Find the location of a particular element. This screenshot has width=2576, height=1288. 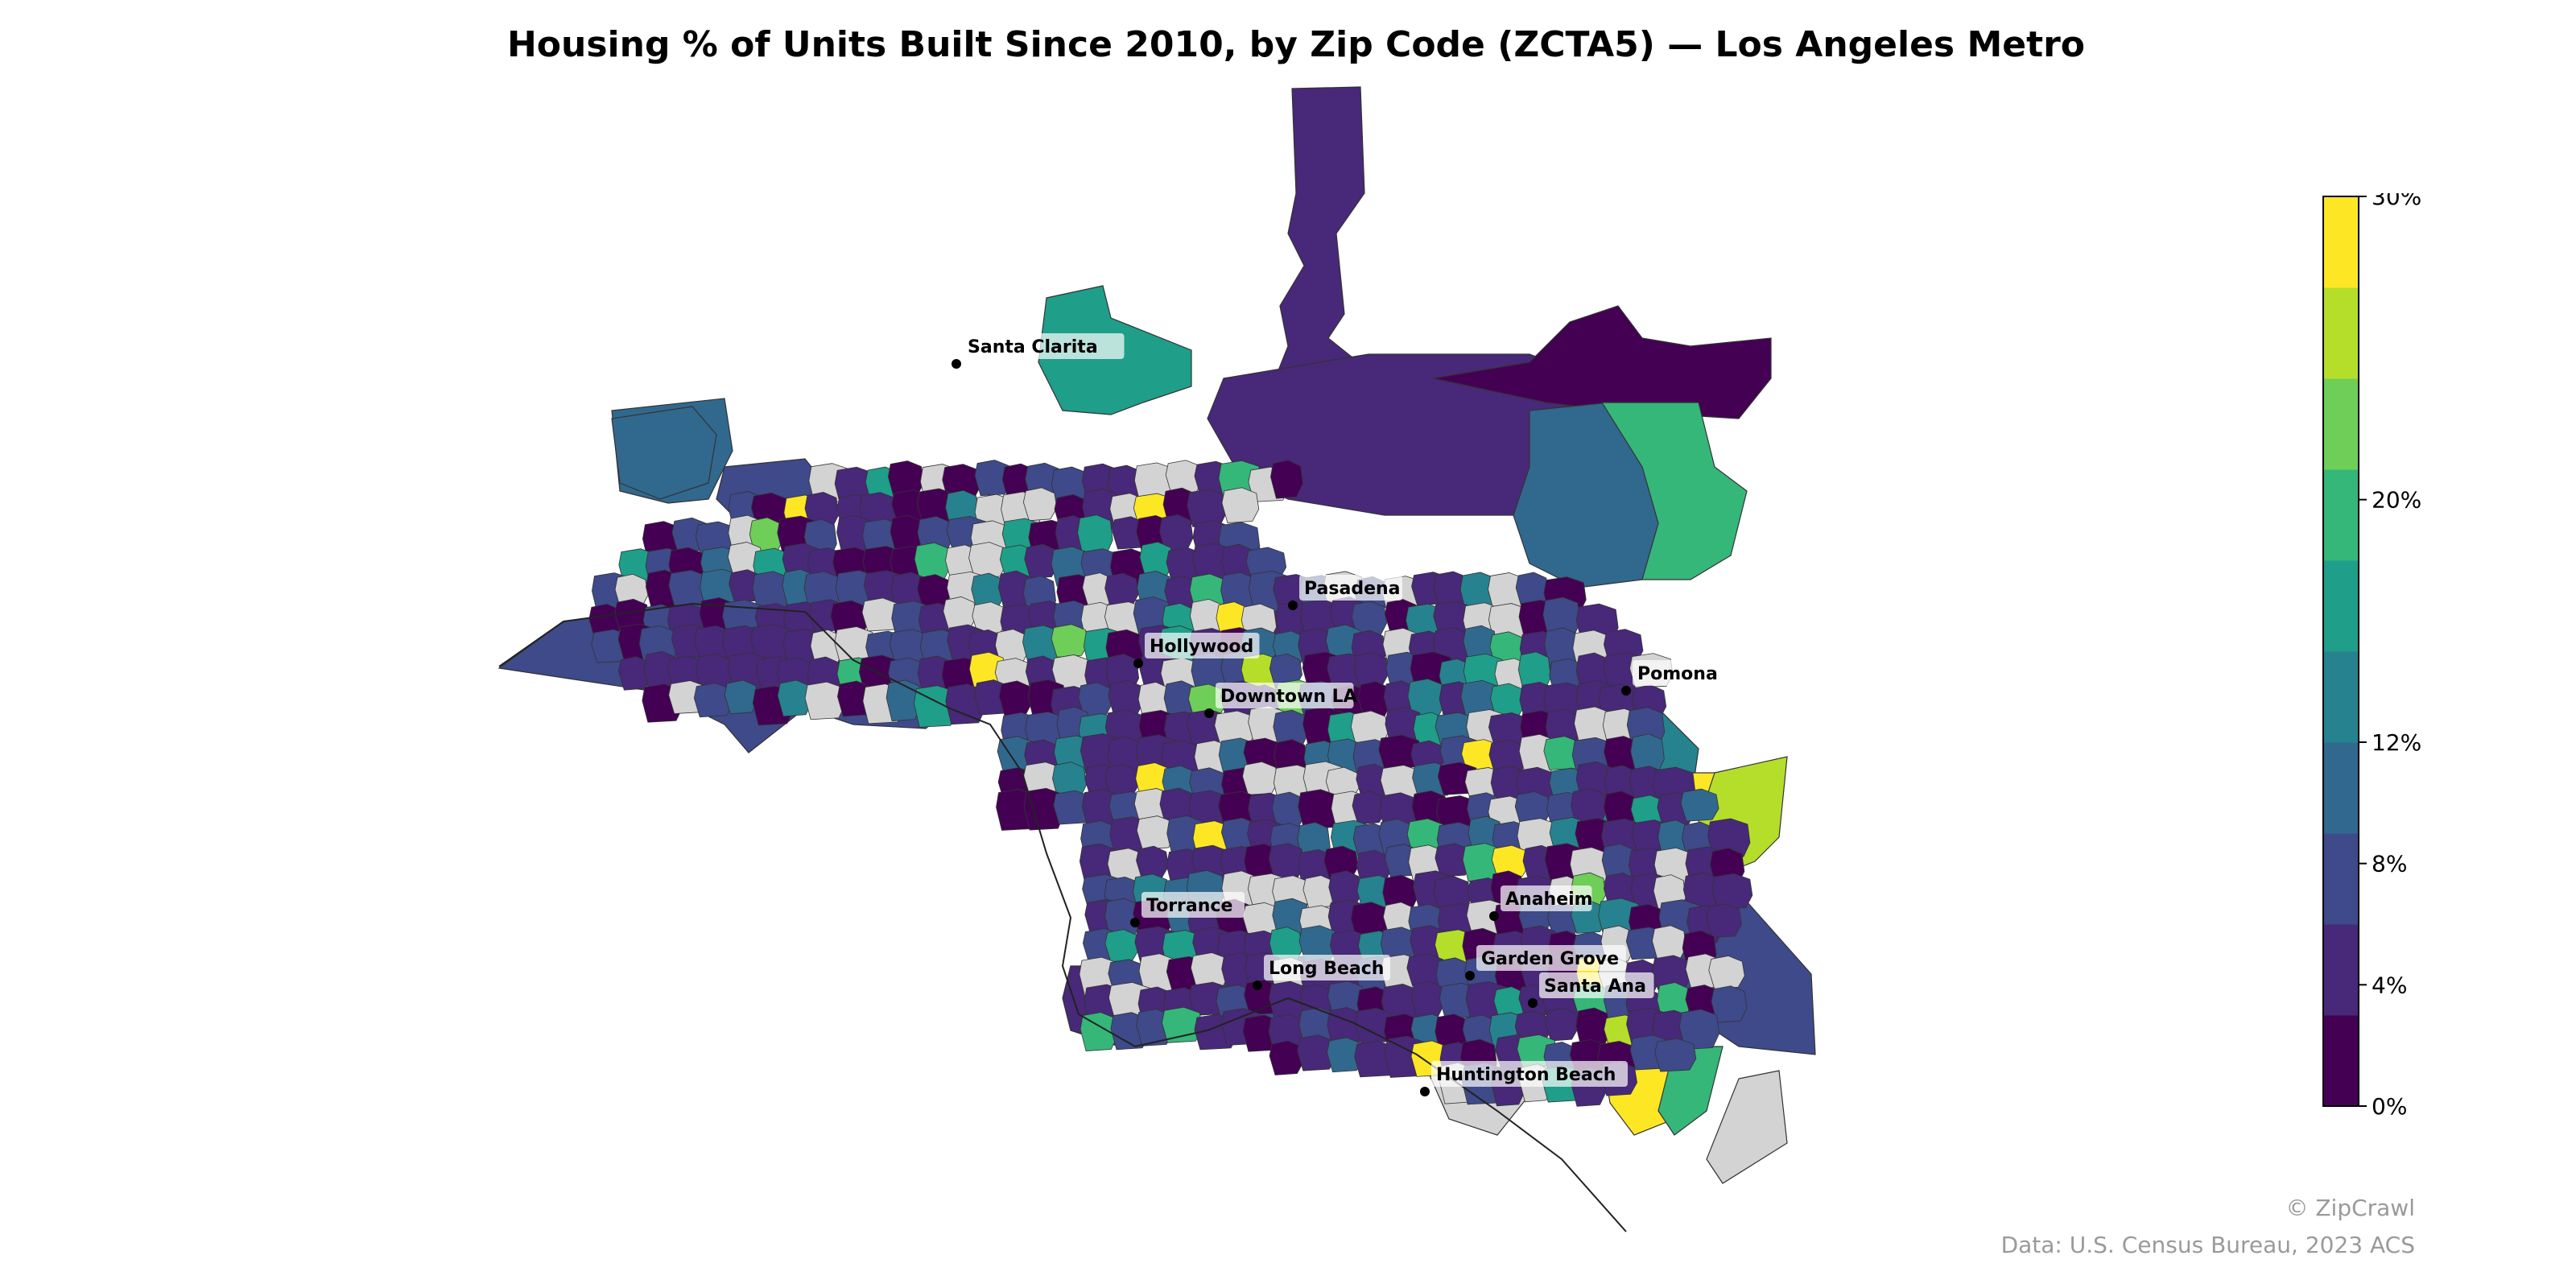

city-name: Santa Clarita is located at coordinates (1033, 347).